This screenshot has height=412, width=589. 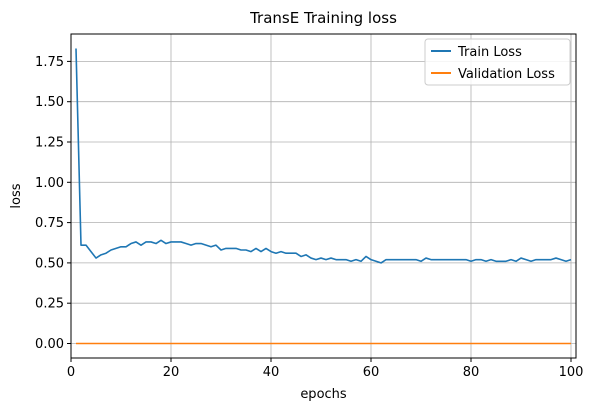 I want to click on legend: Train Loss Validation Loss, so click(x=497, y=62).